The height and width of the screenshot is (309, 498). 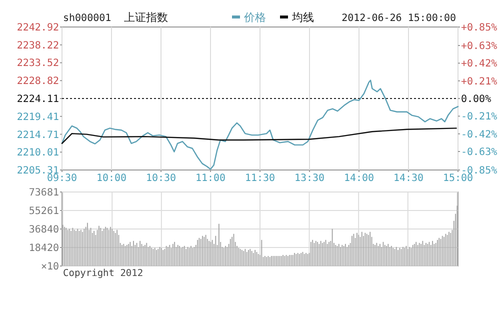 What do you see at coordinates (302, 17) in the screenshot?
I see `legend-label: 均线` at bounding box center [302, 17].